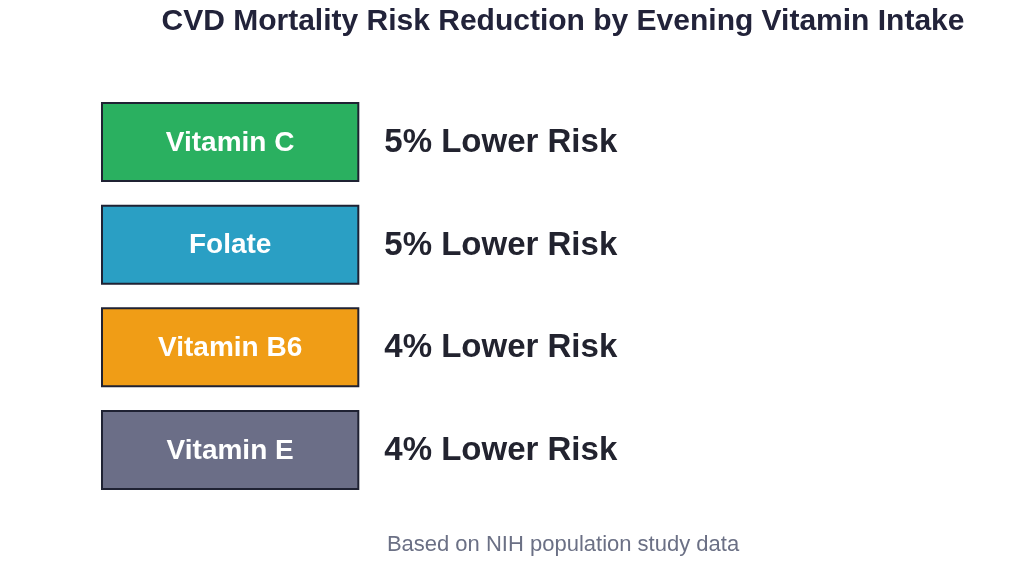  I want to click on category-label: Vitamin C, so click(230, 141).